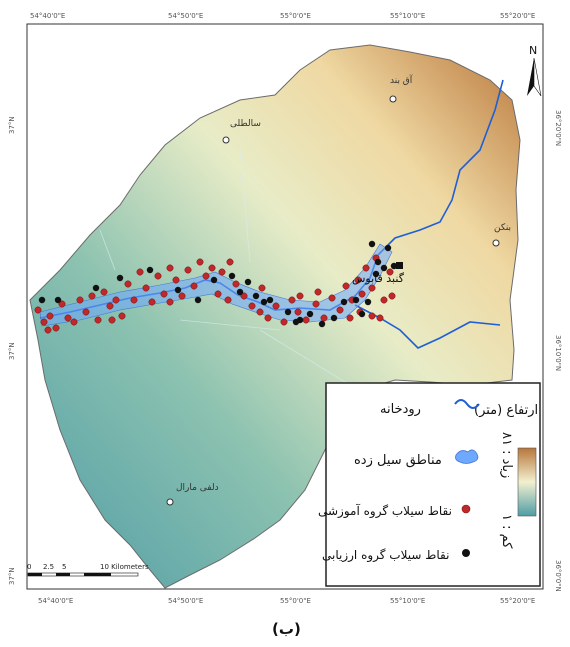  Describe the element at coordinates (245, 124) in the screenshot. I see `town-label: سالطلی` at that location.